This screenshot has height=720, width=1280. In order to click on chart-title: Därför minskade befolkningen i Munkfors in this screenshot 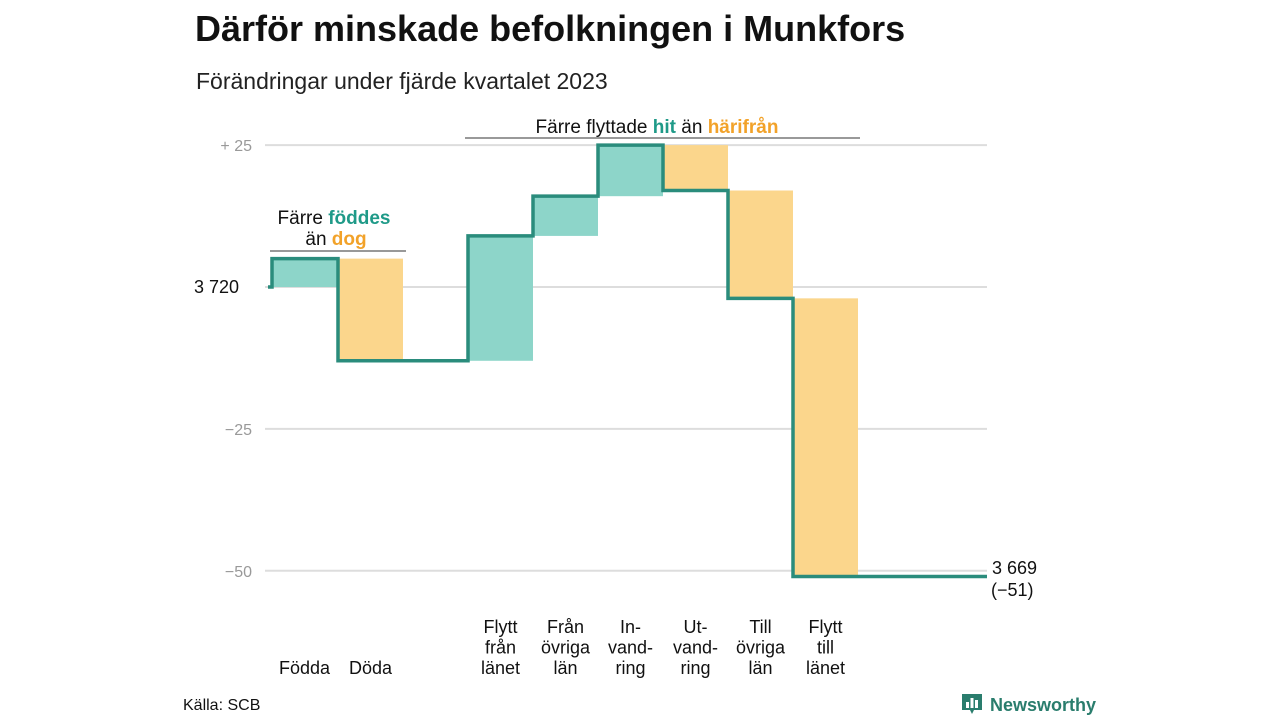, I will do `click(550, 28)`.